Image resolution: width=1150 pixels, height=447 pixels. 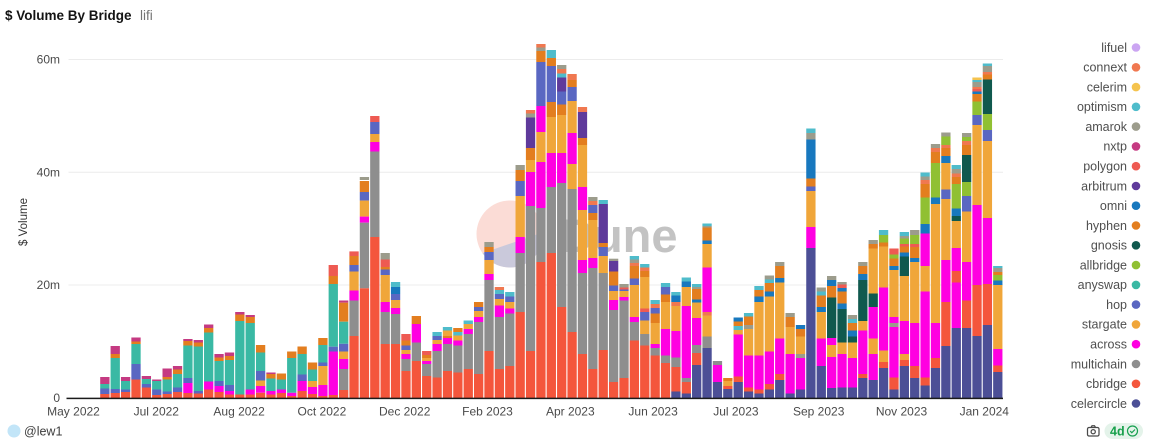 What do you see at coordinates (1106, 384) in the screenshot?
I see `svg-text: cbridge` at bounding box center [1106, 384].